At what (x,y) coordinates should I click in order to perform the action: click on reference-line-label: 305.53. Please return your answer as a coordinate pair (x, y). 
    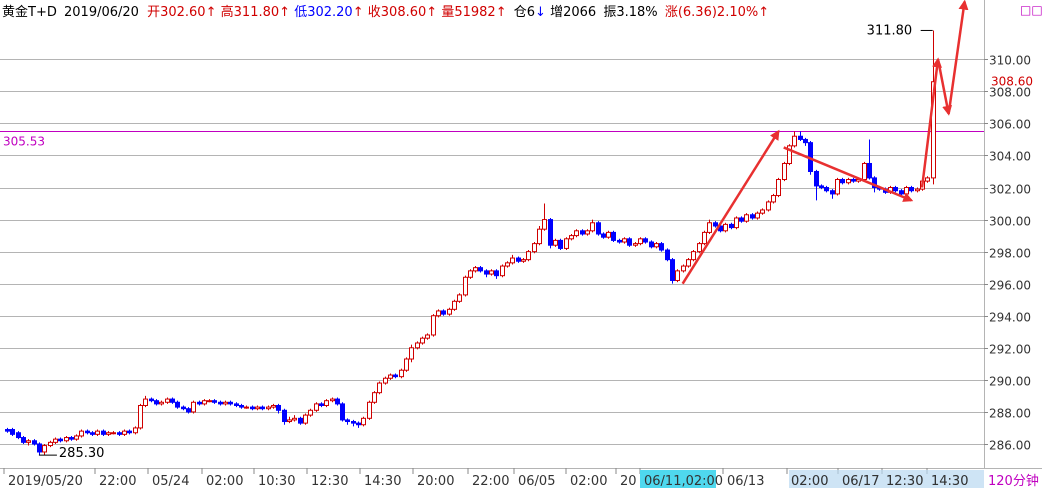
    Looking at the image, I should click on (24, 142).